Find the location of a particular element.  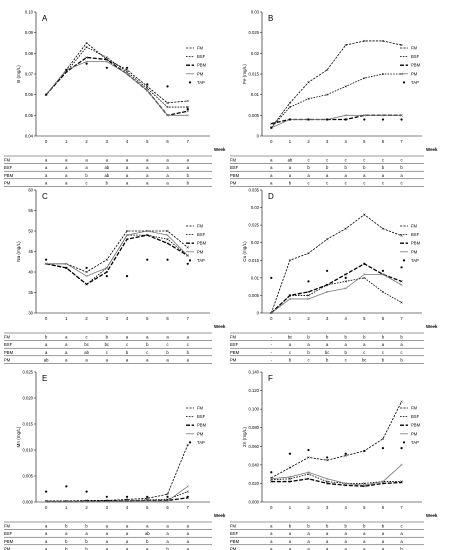

y-tick-label: 0.015 is located at coordinates (254, 260).